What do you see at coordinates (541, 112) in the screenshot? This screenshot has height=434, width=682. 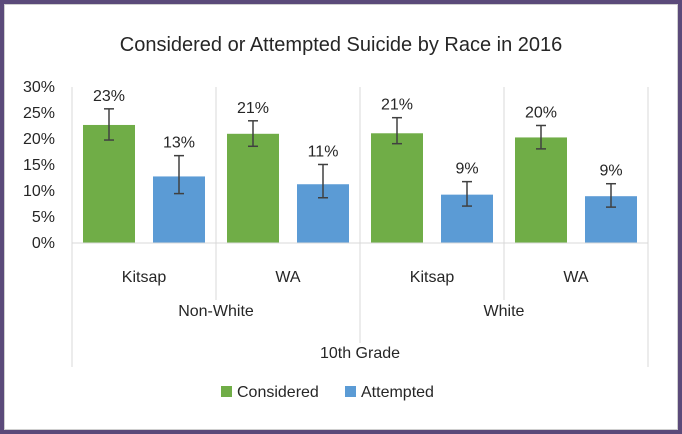 I see `data-label: 20%` at bounding box center [541, 112].